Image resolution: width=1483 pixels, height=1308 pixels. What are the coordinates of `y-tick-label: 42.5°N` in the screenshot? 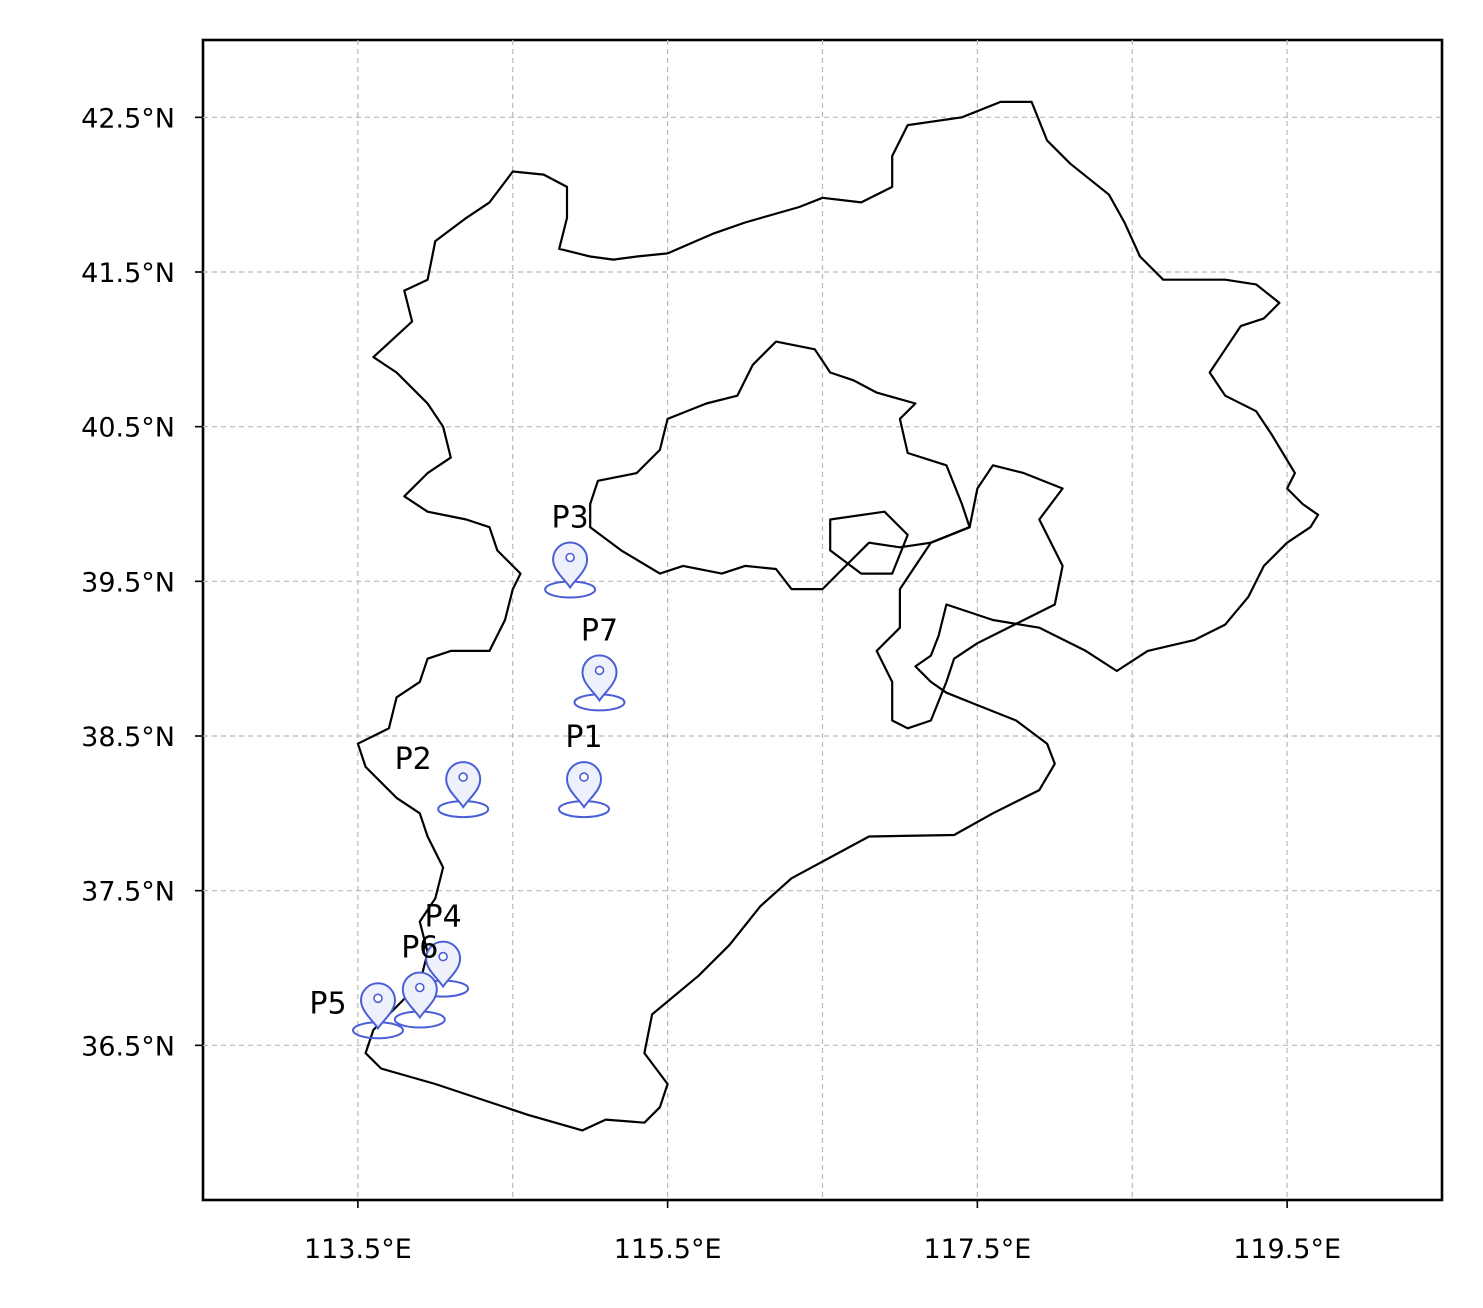 It's located at (128, 118).